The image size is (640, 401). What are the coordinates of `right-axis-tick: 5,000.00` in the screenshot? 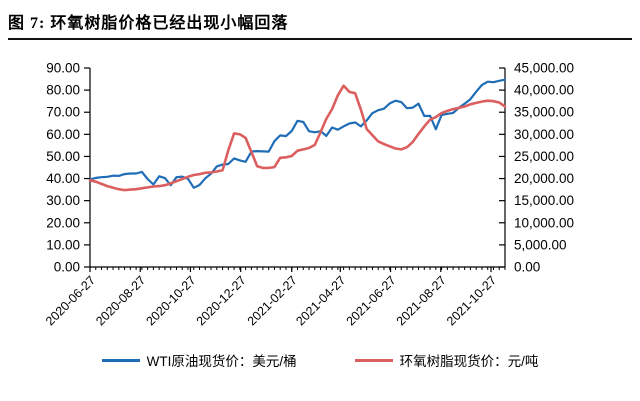 It's located at (540, 244).